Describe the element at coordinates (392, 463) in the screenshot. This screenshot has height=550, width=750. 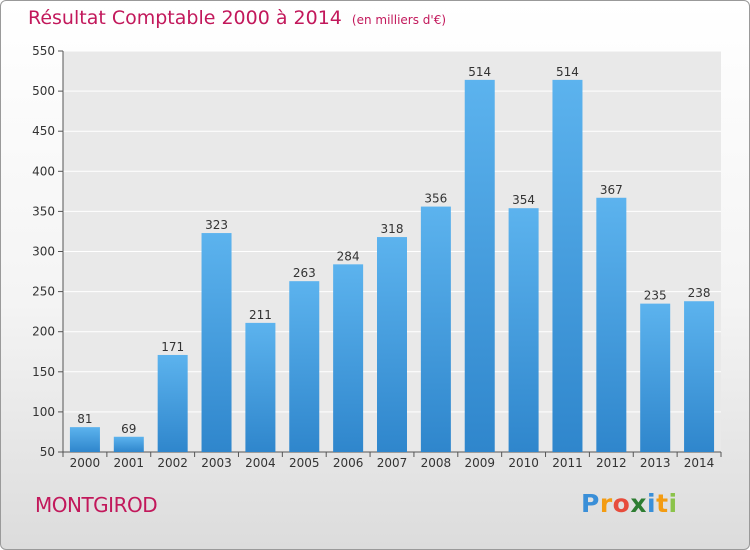
I see `x-tick-label: 2007` at that location.